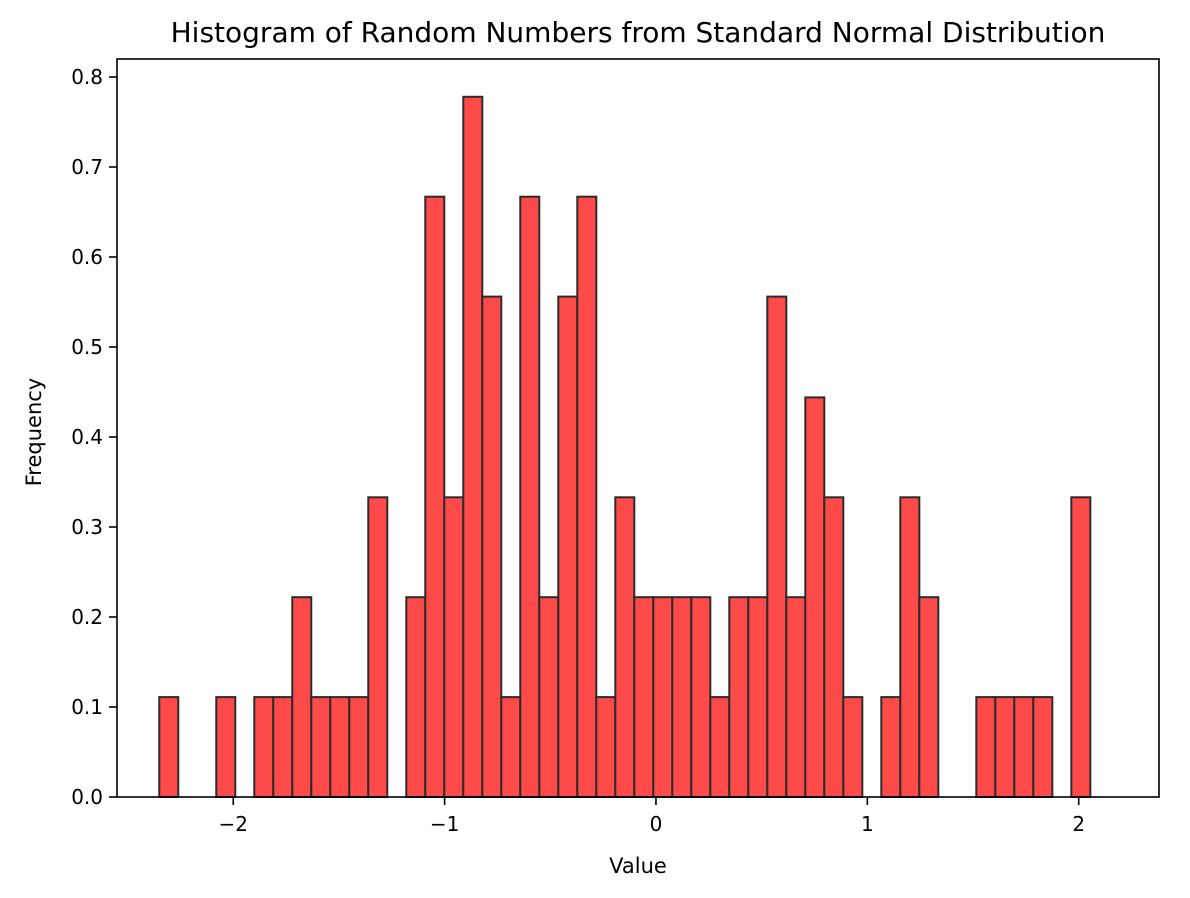 The height and width of the screenshot is (898, 1190). I want to click on x-tick-label: 1, so click(867, 824).